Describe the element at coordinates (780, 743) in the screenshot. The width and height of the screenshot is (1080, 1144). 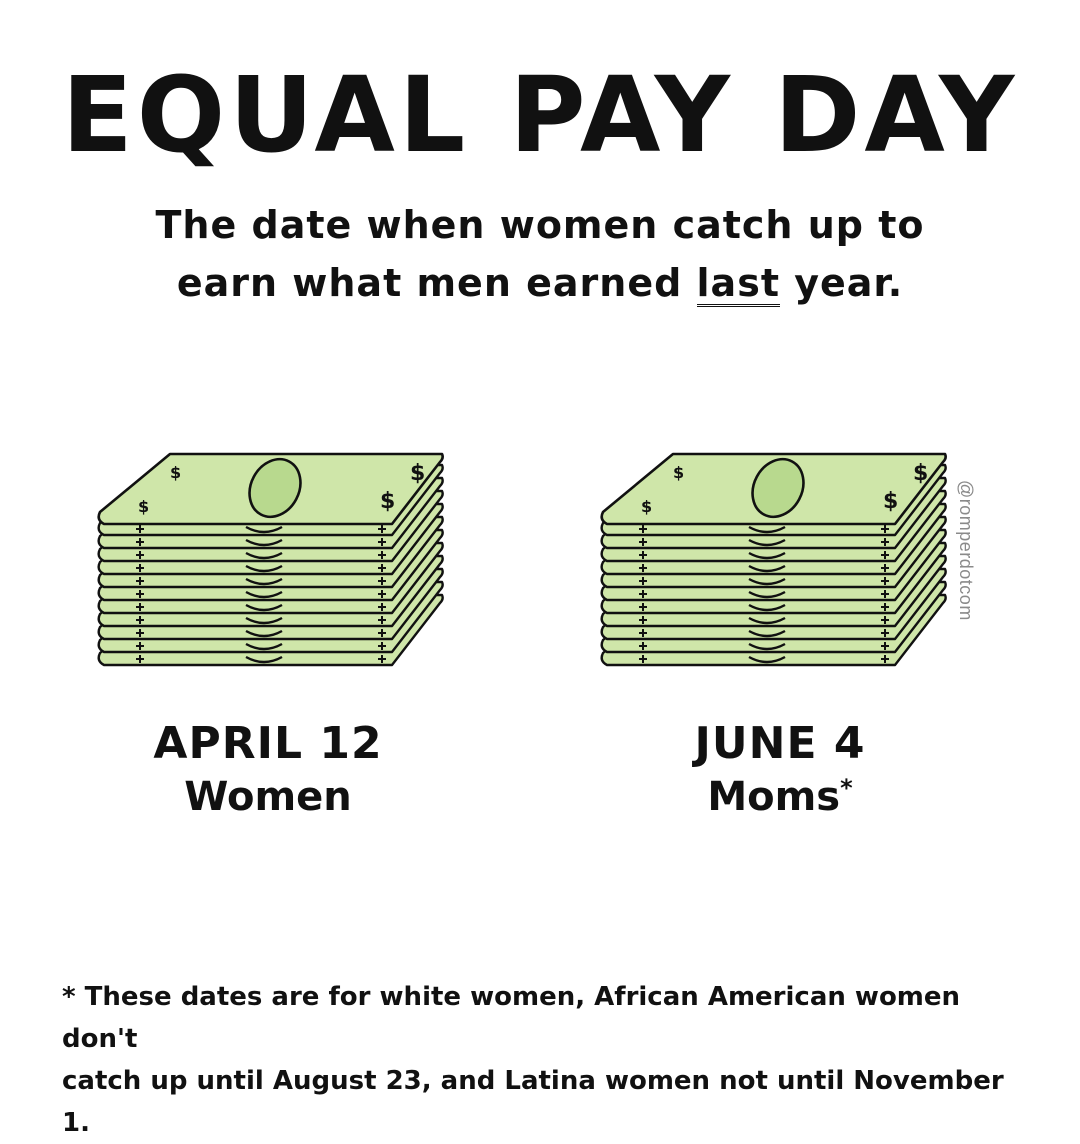
I see `moms-date: JUNE 4` at that location.